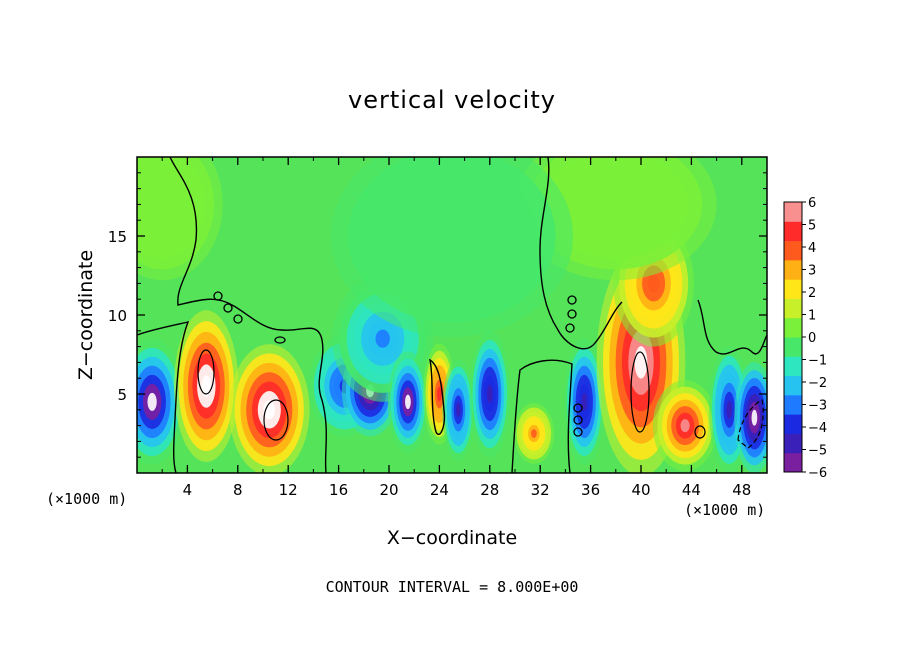  What do you see at coordinates (817, 451) in the screenshot?
I see `colorbar-label: −5` at bounding box center [817, 451].